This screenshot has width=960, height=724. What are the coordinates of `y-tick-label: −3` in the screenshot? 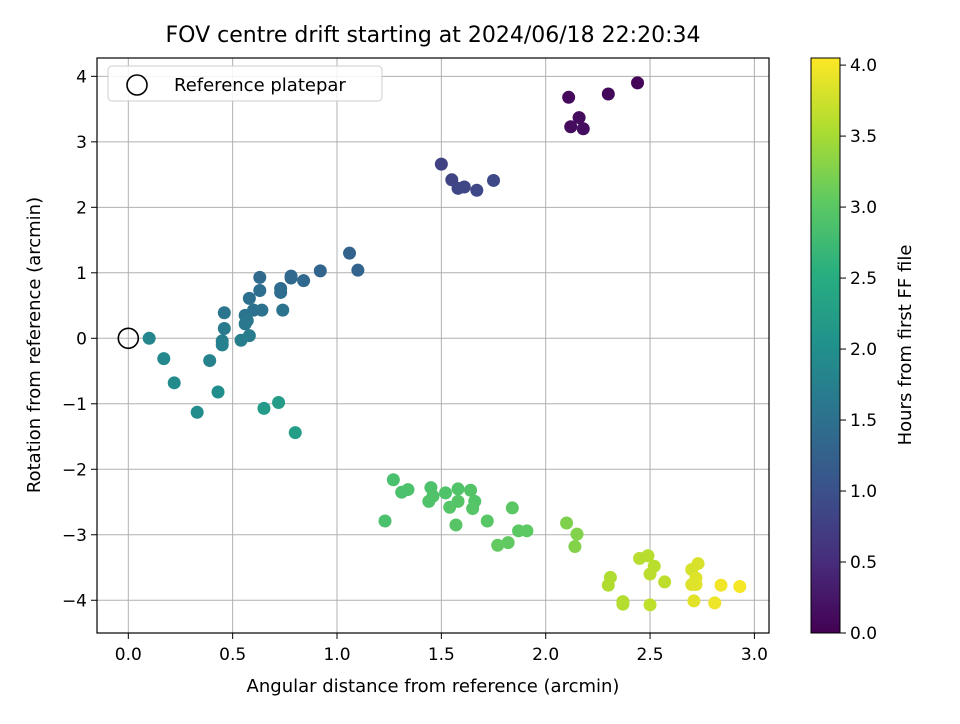 It's located at (74, 536).